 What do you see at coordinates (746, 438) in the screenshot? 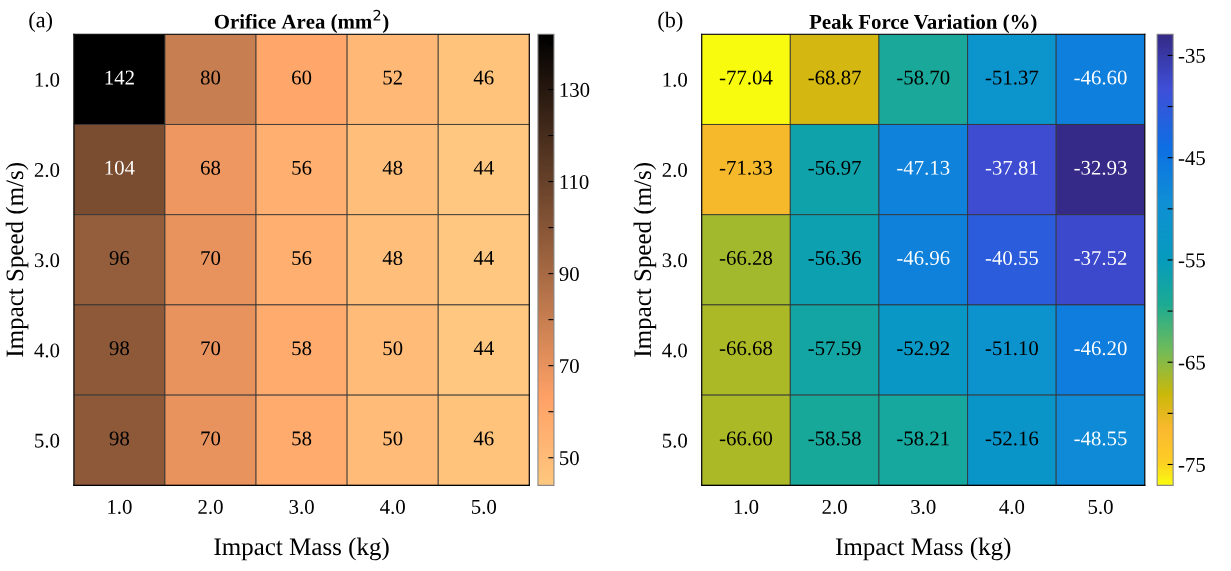
I see `data-label: -66.60` at bounding box center [746, 438].